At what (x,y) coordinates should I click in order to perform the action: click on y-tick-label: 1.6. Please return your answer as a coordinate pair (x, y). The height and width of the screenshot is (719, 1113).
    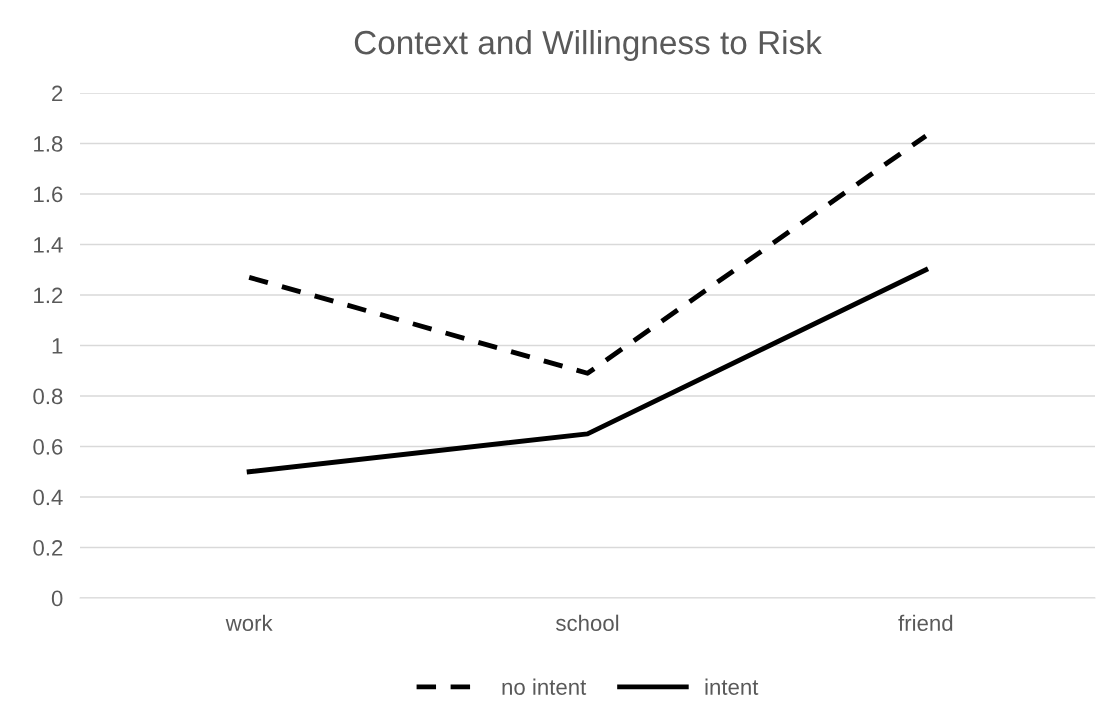
    Looking at the image, I should click on (48, 194).